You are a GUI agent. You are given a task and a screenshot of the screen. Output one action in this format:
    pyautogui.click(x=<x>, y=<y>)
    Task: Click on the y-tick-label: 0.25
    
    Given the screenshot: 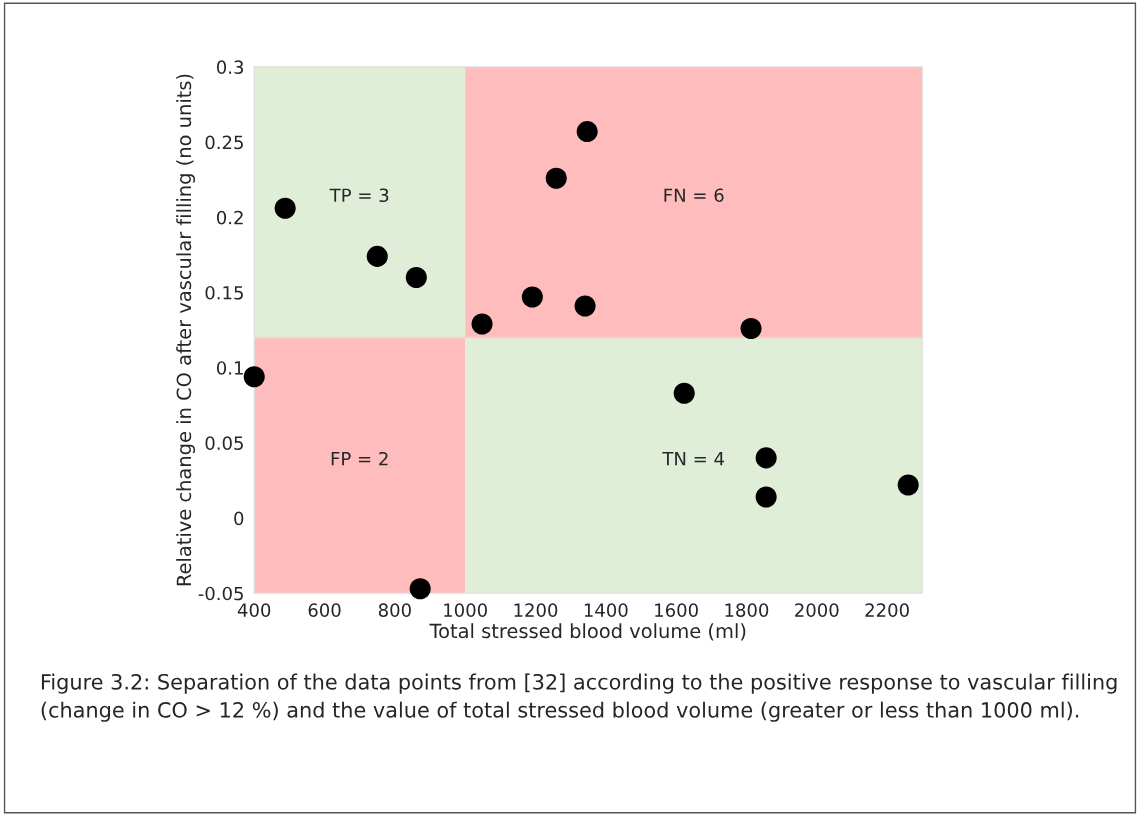 What is the action you would take?
    pyautogui.click(x=224, y=142)
    